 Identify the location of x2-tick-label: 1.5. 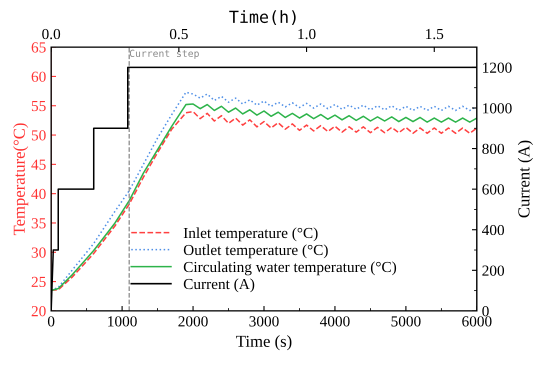
(435, 34).